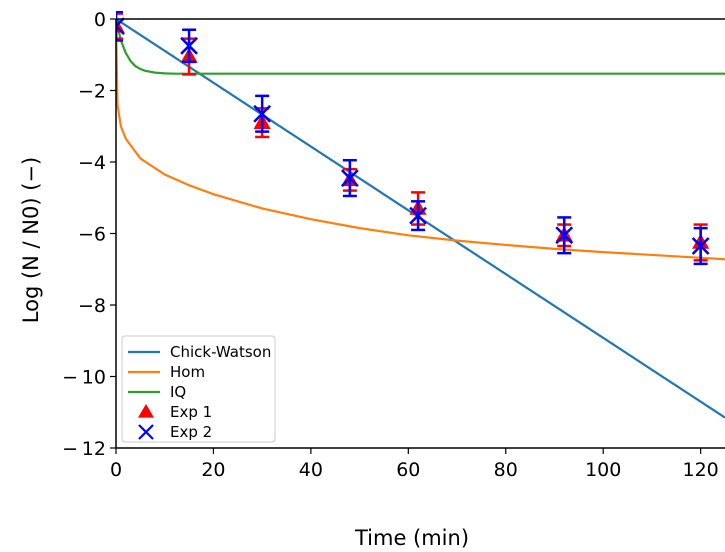 Image resolution: width=725 pixels, height=552 pixels. I want to click on y-tick-label: −4, so click(92, 163).